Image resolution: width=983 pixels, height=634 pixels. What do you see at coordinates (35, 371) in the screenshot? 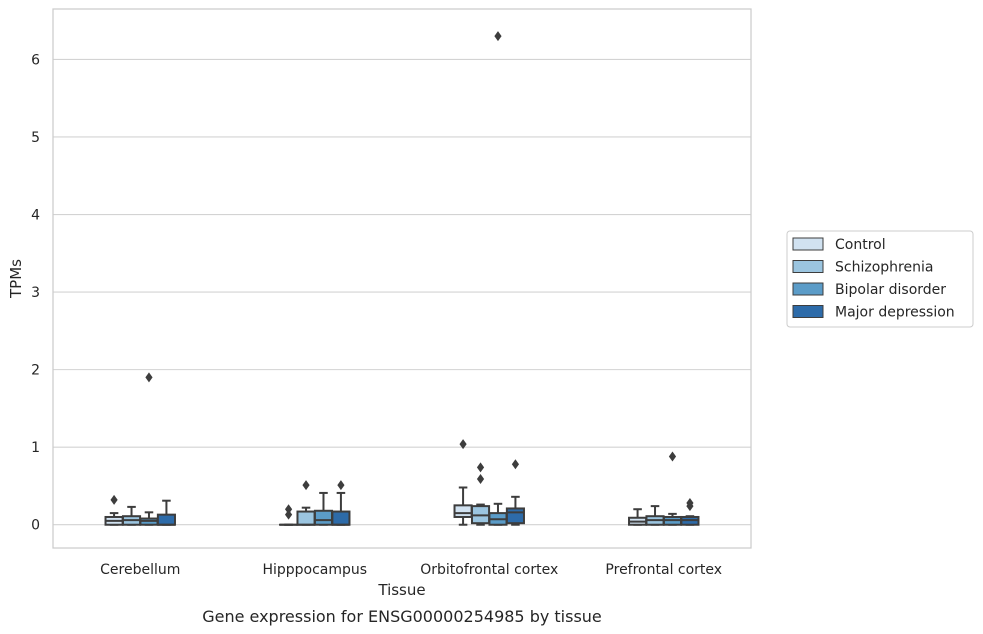
I see `y-tick-label: 2` at bounding box center [35, 371].